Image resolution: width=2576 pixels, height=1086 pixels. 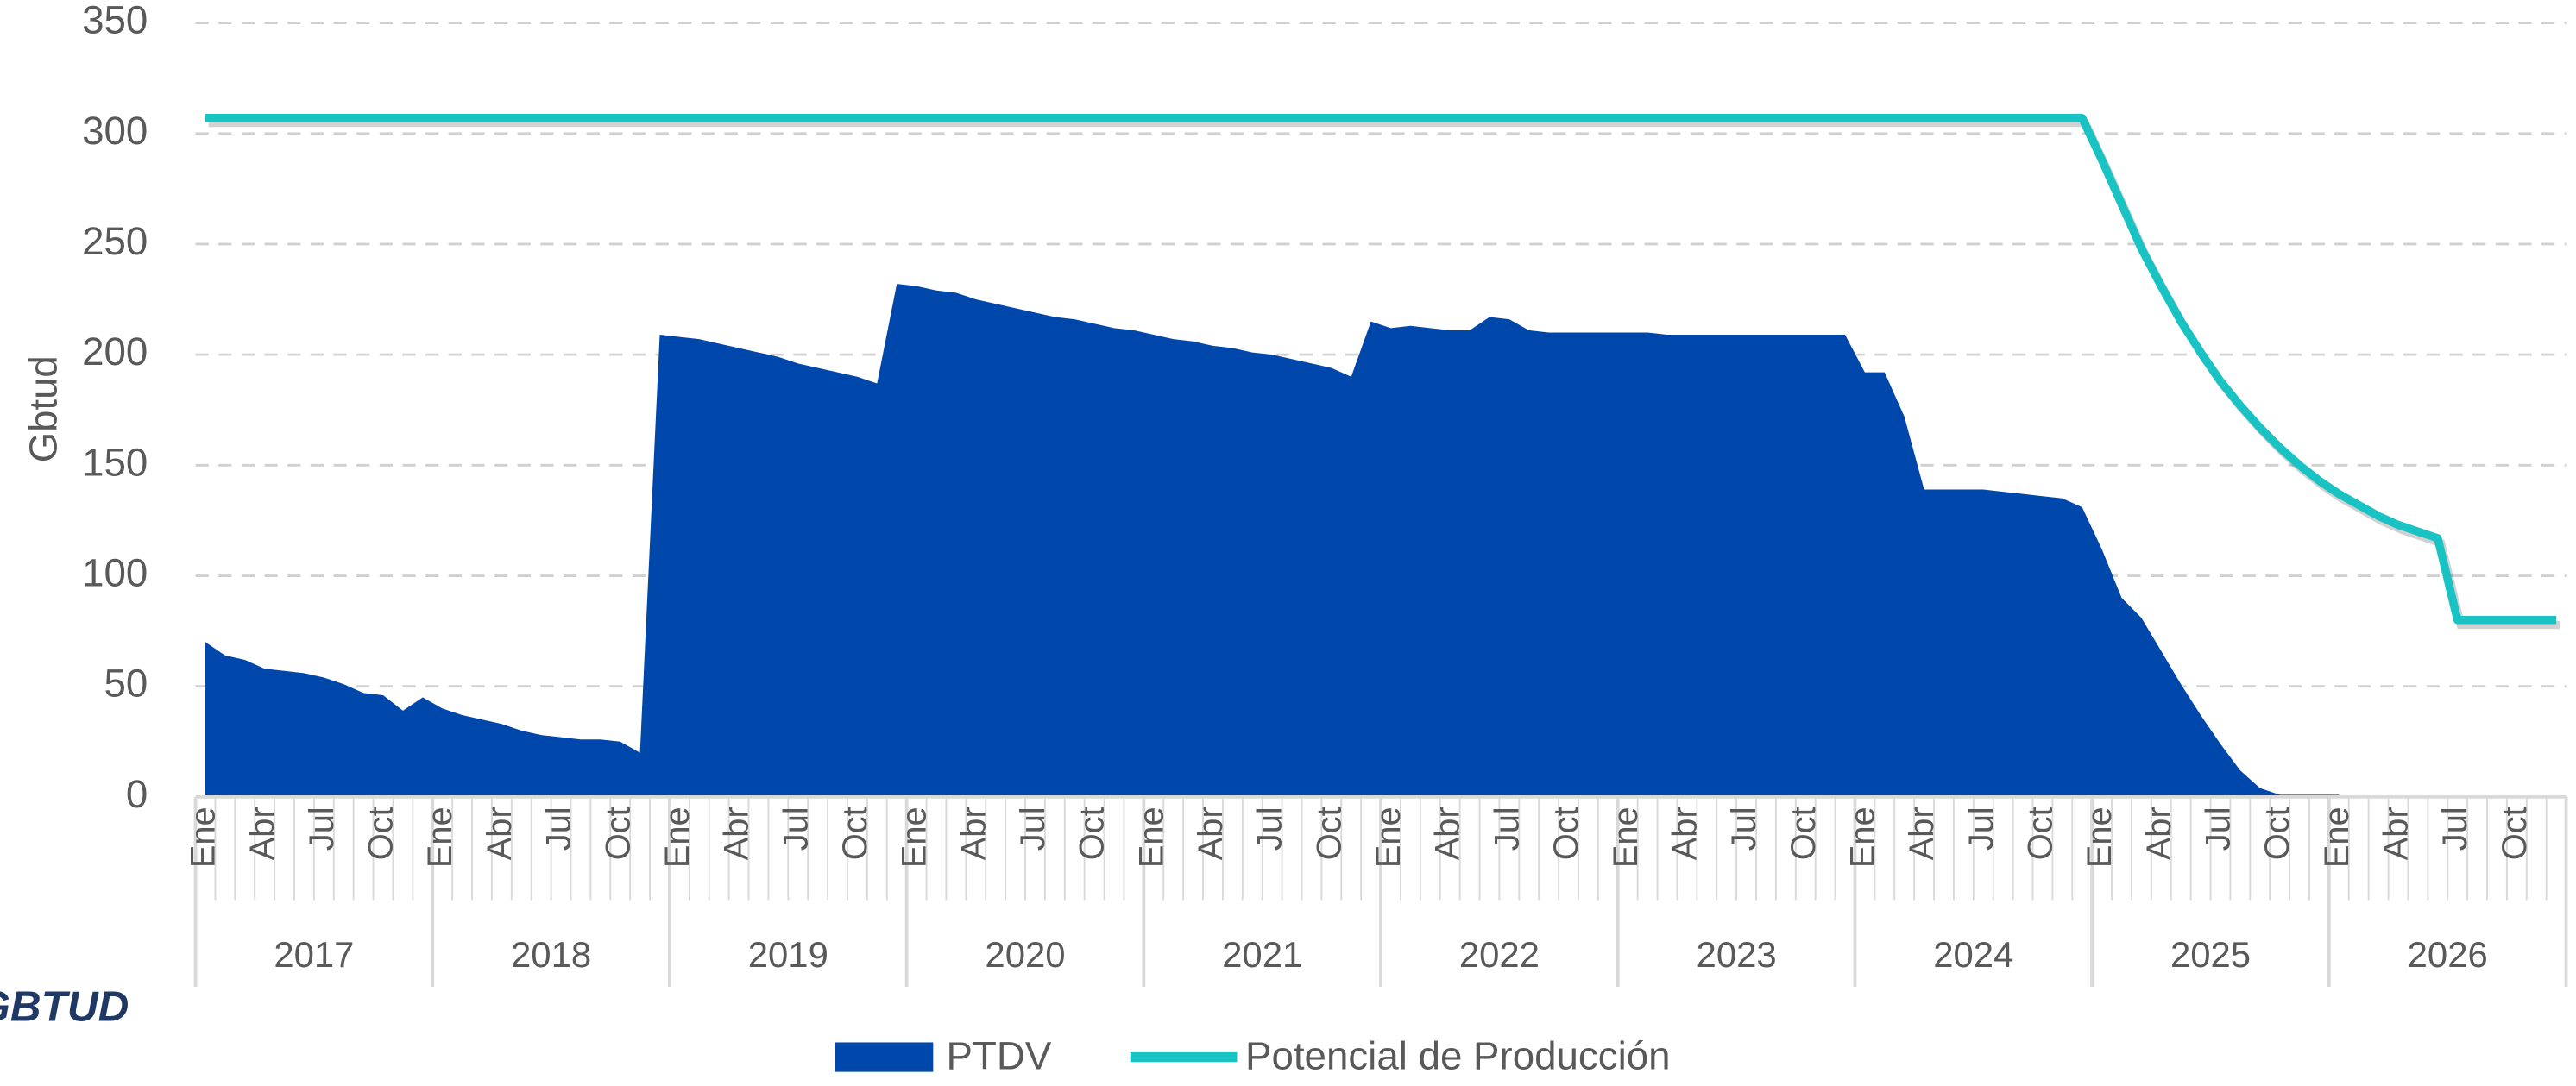 I want to click on year-label: 2025, so click(x=2210, y=954).